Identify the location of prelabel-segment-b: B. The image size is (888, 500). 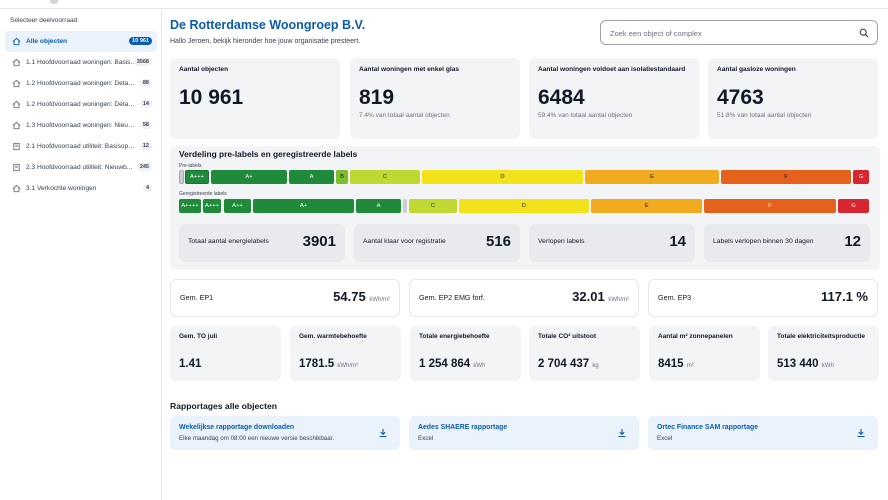
(342, 177).